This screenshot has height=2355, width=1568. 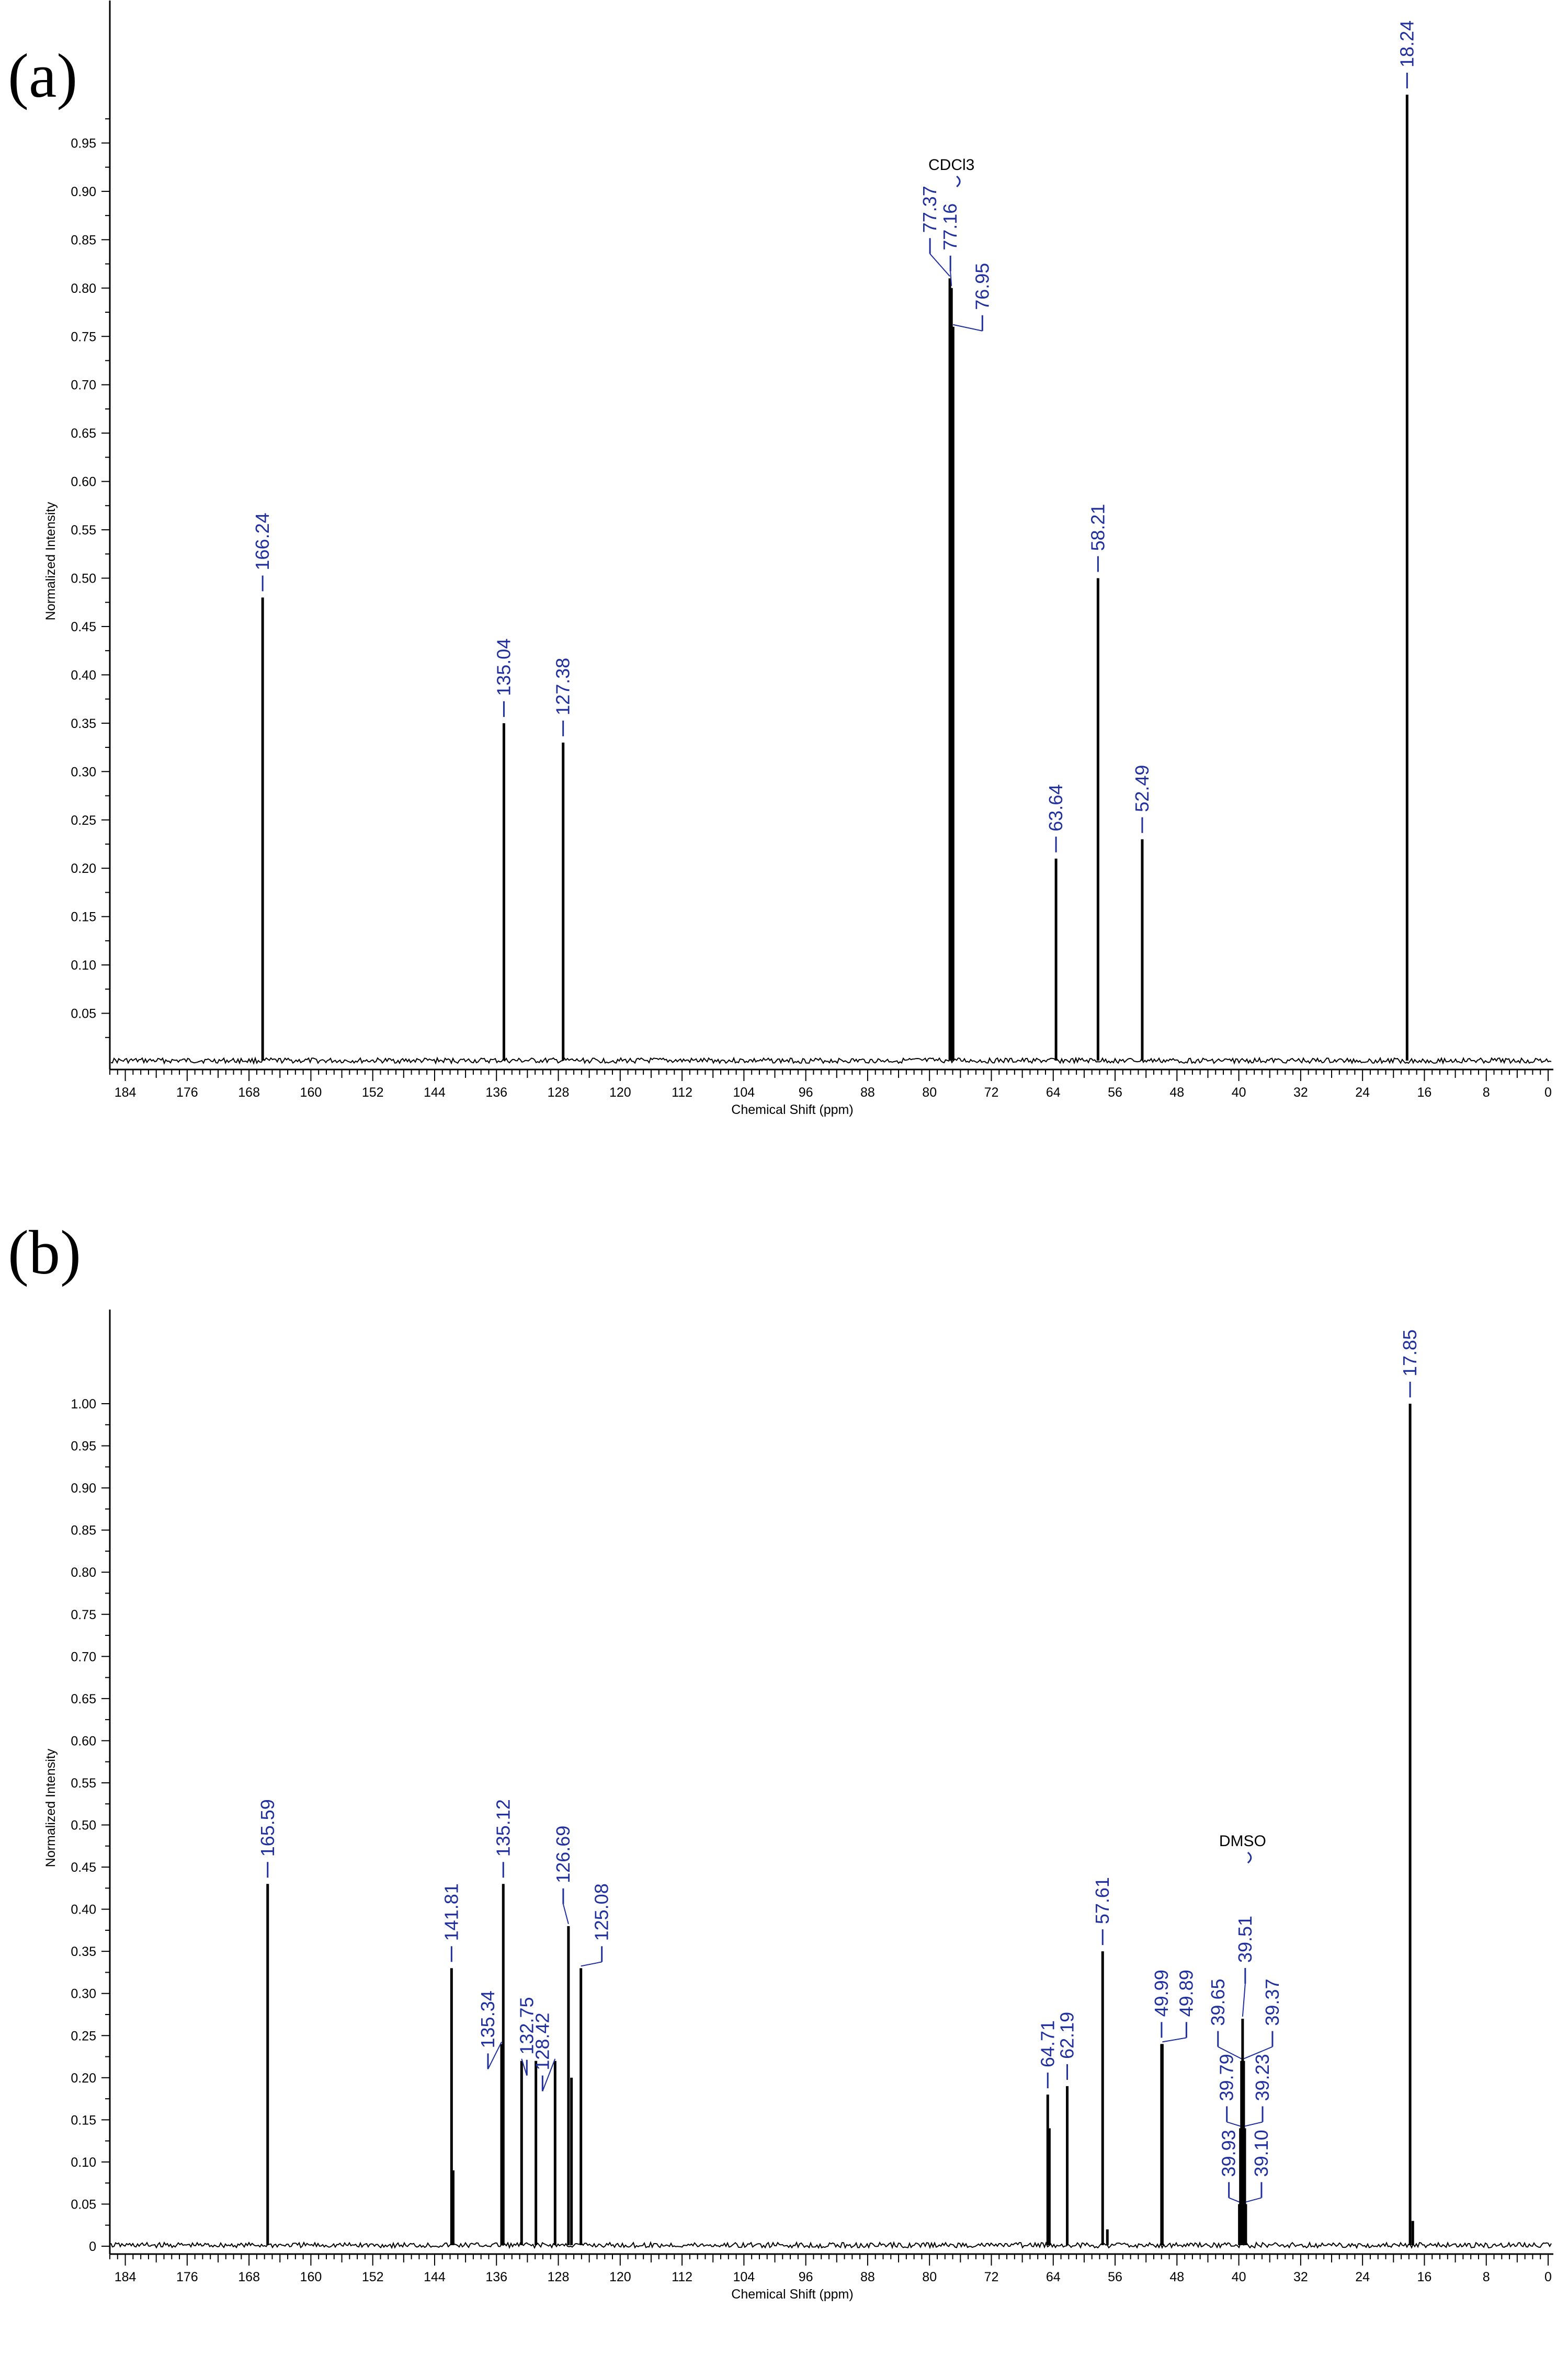 I want to click on x-tick-label-56: 56, so click(x=1115, y=2277).